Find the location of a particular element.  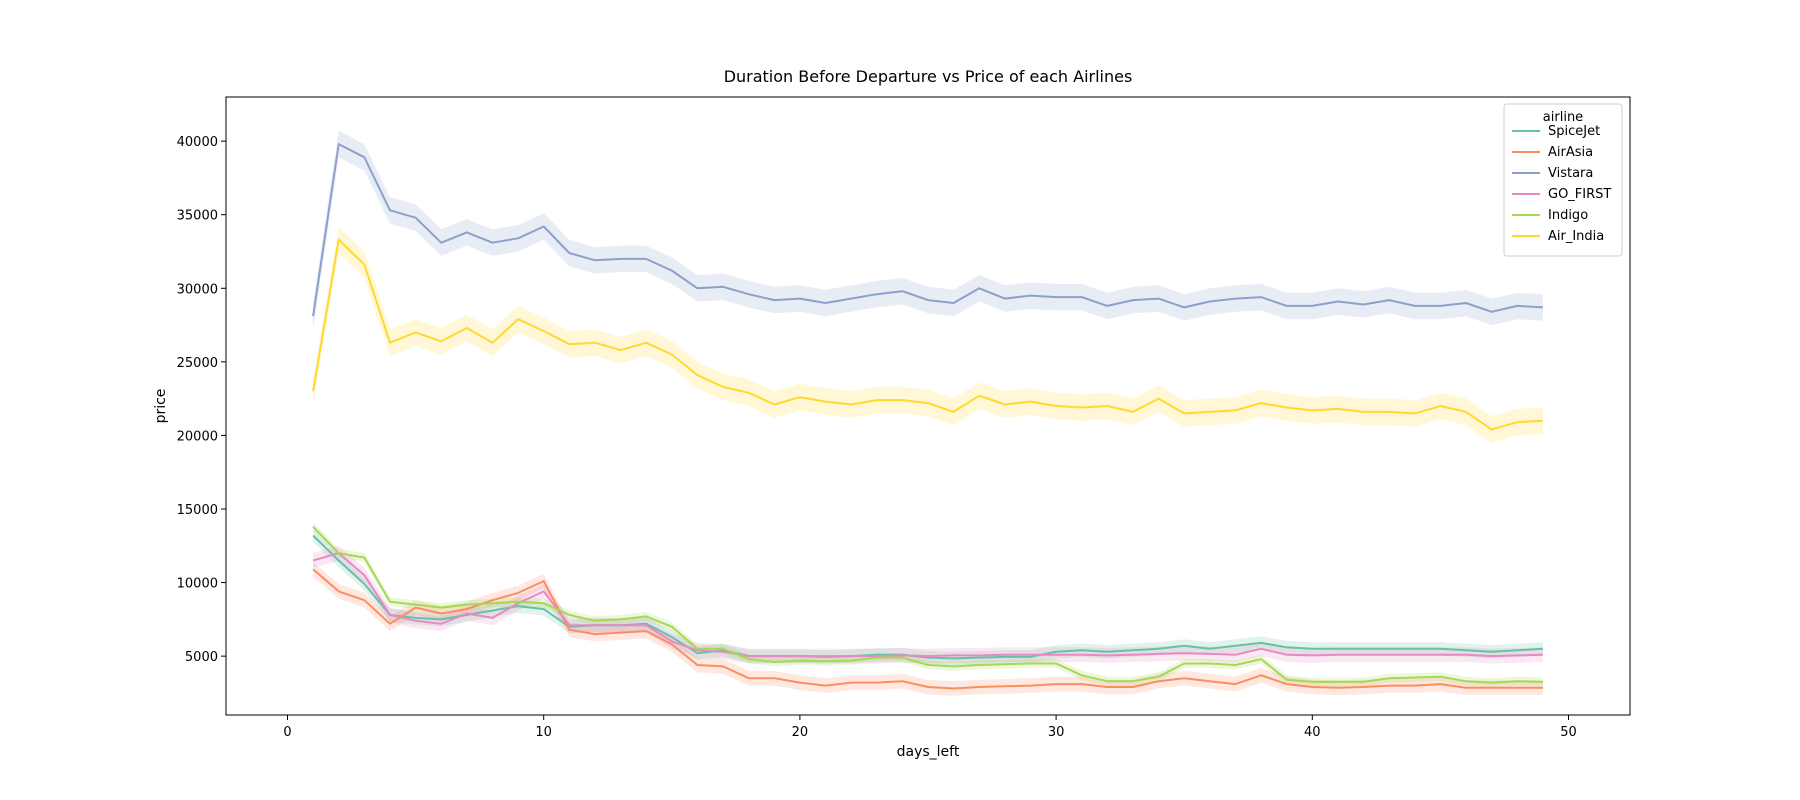

legend-title: airline is located at coordinates (1563, 117).